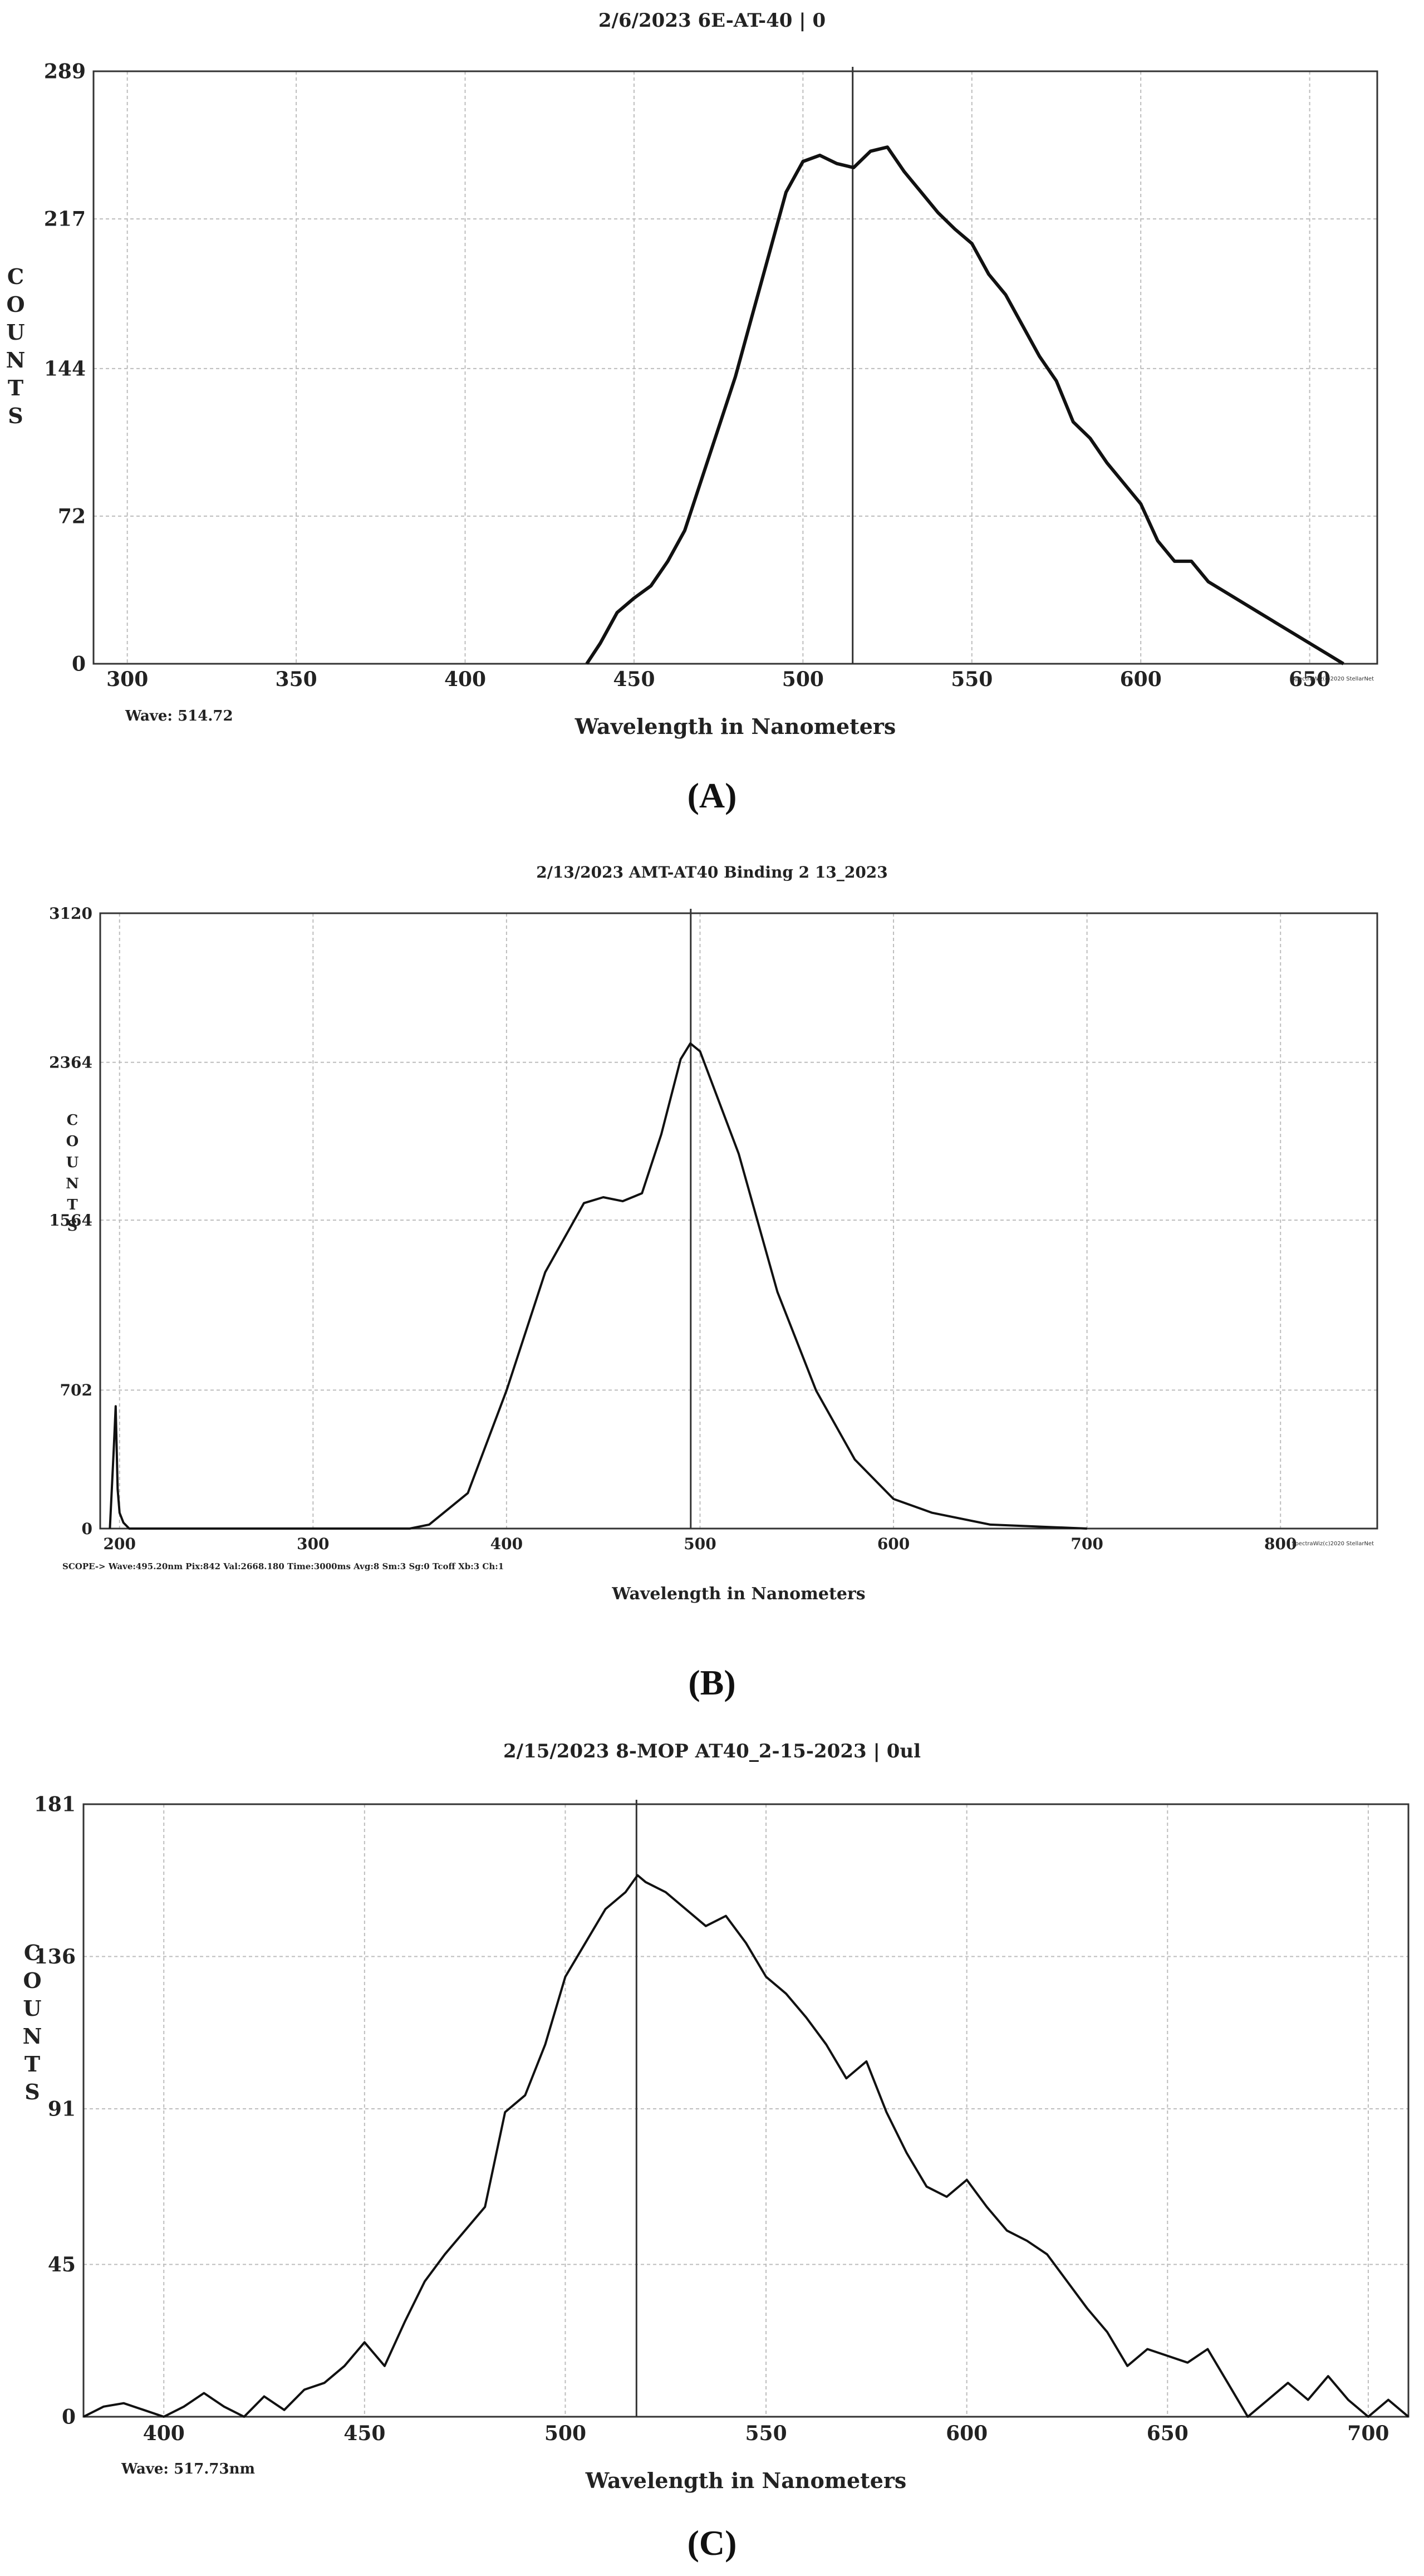 The height and width of the screenshot is (2576, 1424). I want to click on y-tick-label: 91, so click(62, 2109).